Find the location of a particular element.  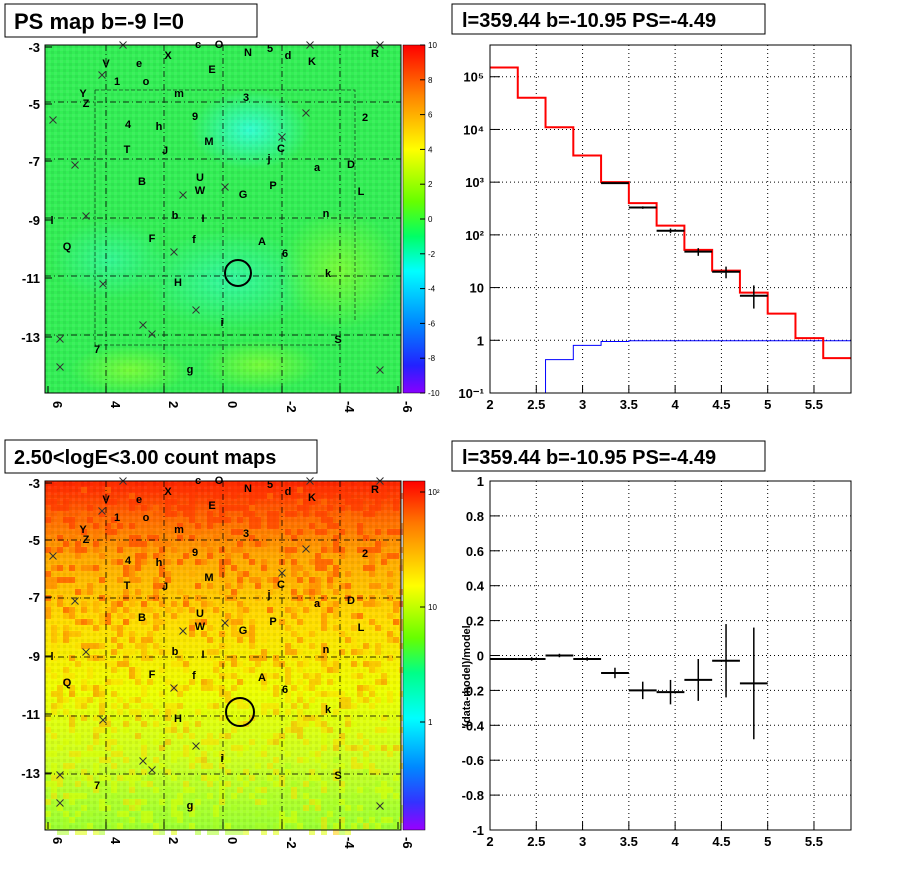

ps-colorbar-tick-label: 10 is located at coordinates (432, 45).